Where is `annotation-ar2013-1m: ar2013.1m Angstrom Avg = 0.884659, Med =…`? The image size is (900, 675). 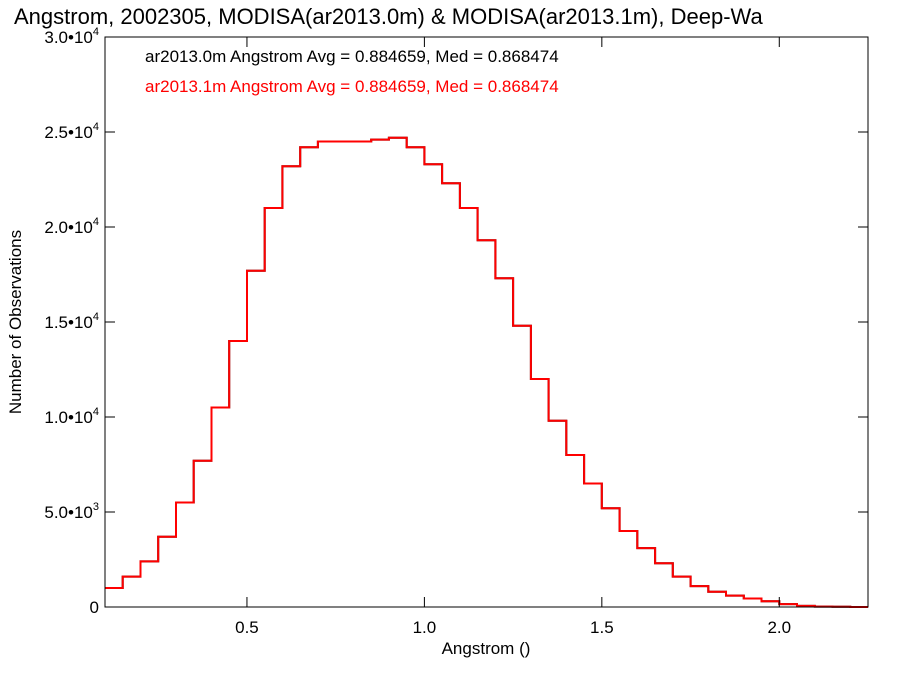 annotation-ar2013-1m: ar2013.1m Angstrom Avg = 0.884659, Med =… is located at coordinates (352, 86).